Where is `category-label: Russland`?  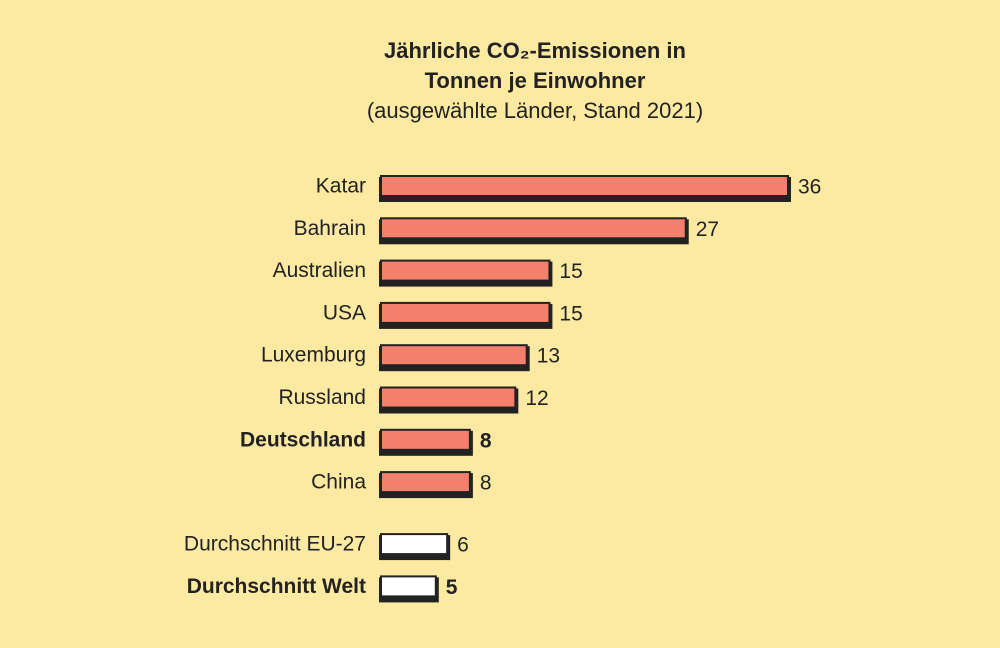
category-label: Russland is located at coordinates (322, 397).